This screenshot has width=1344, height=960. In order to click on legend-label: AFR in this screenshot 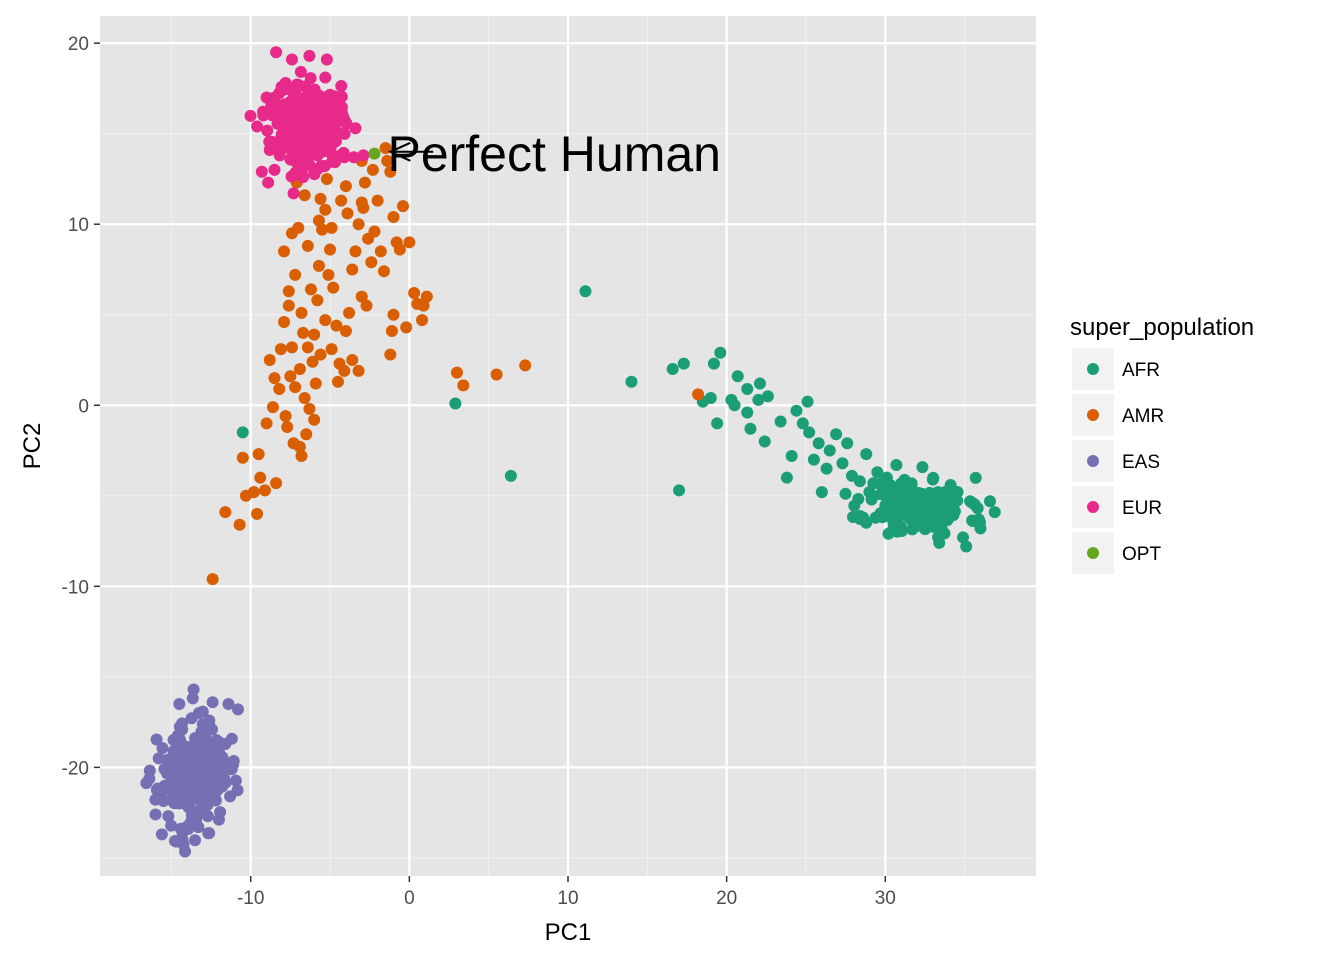, I will do `click(1141, 370)`.